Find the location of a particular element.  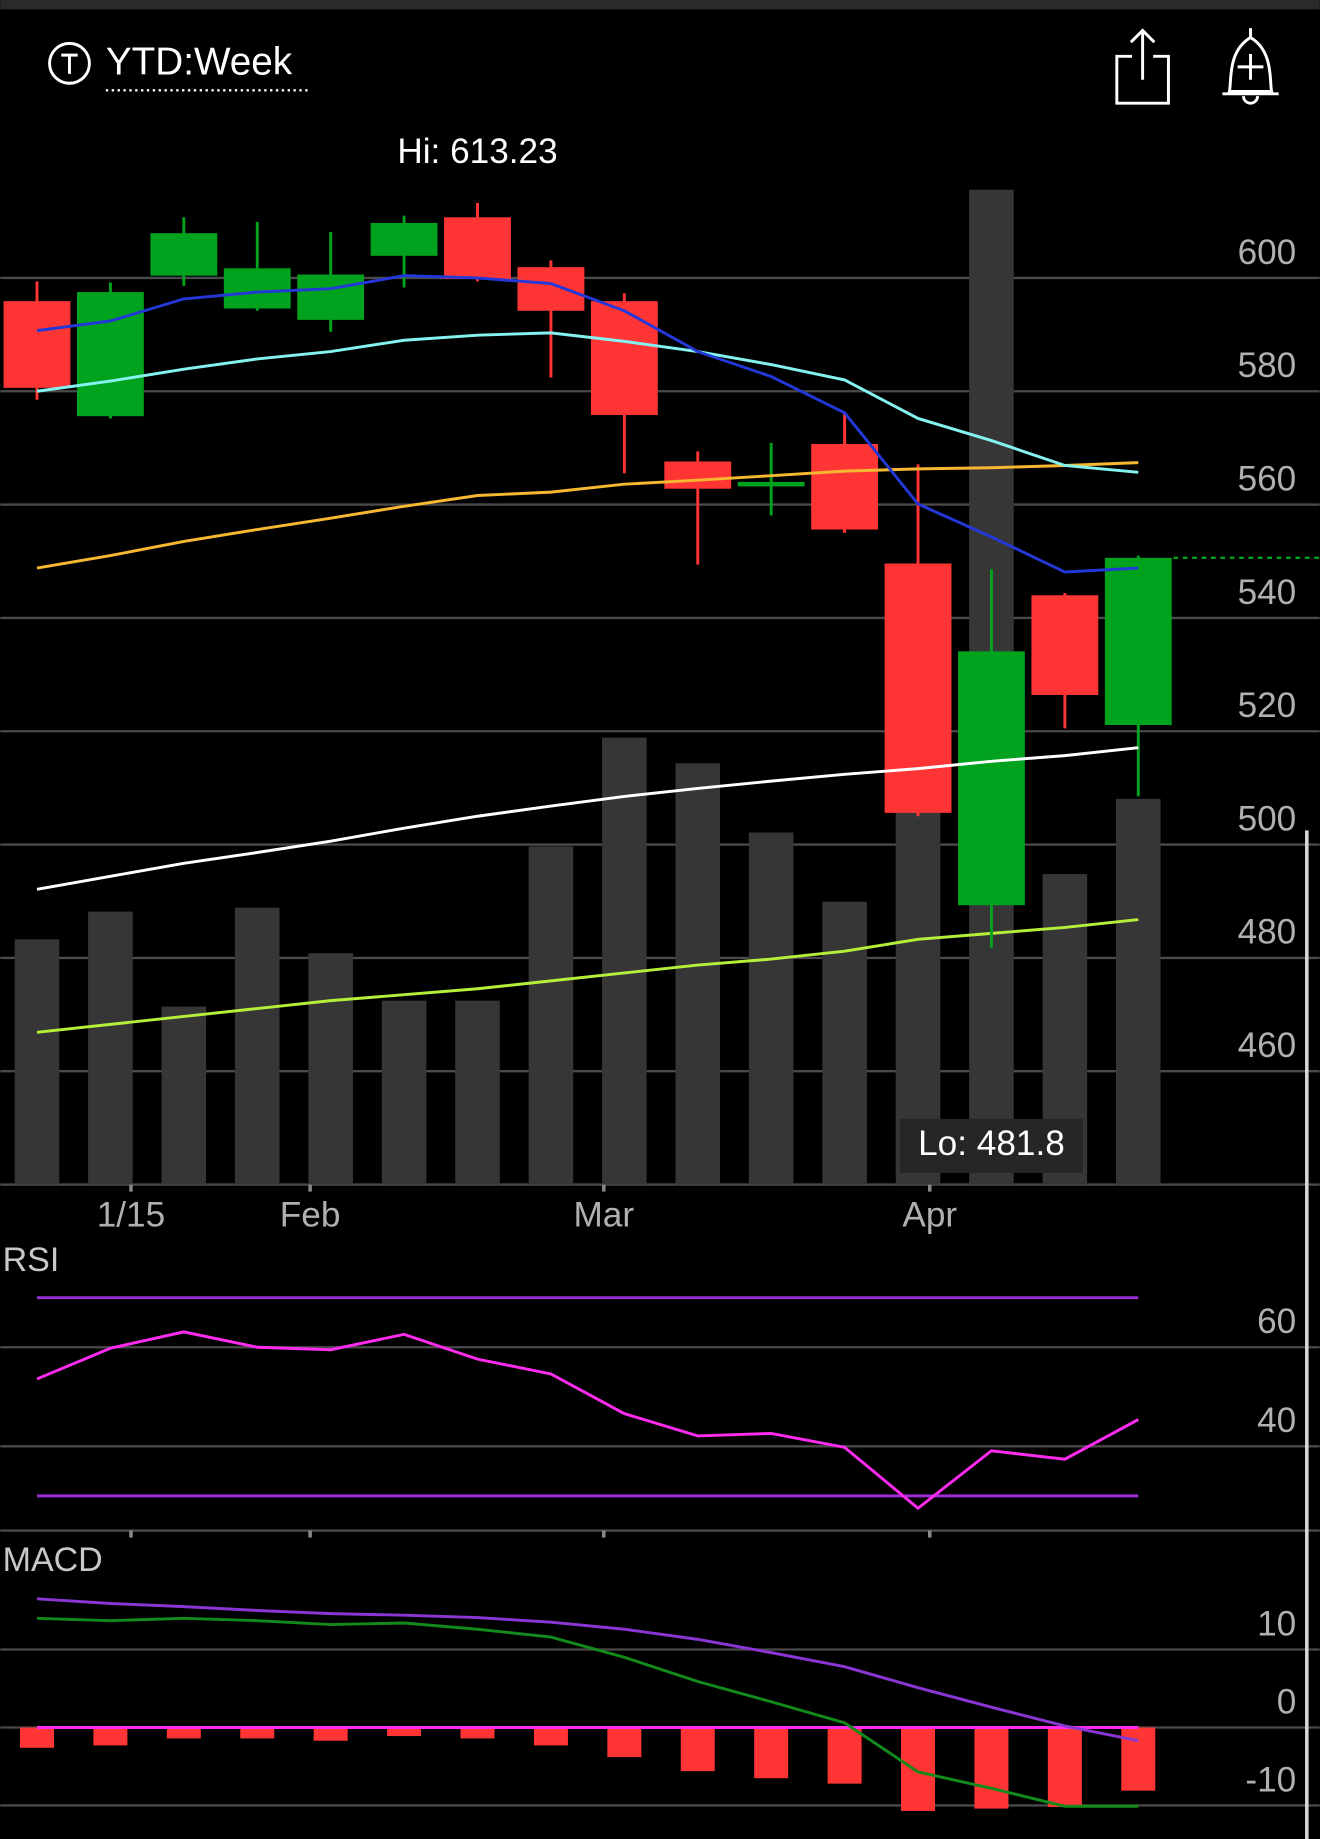

ticker-icon-glyph is located at coordinates (69, 63).